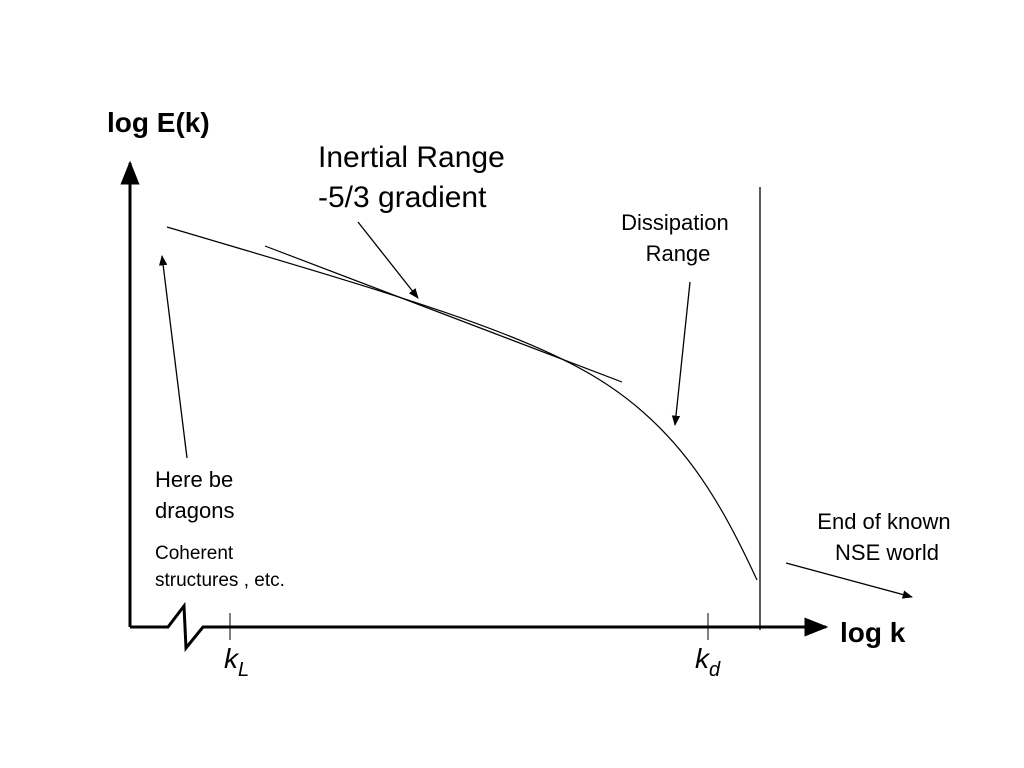 The width and height of the screenshot is (1024, 768). What do you see at coordinates (675, 222) in the screenshot?
I see `label-line: Dissipation` at bounding box center [675, 222].